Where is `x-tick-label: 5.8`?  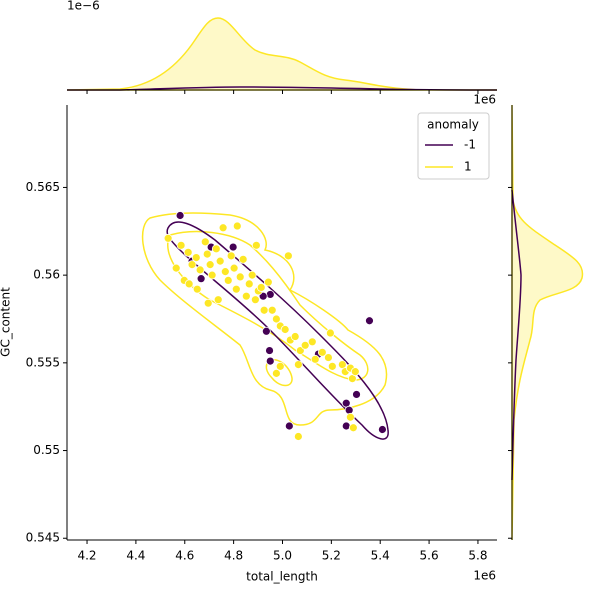 x-tick-label: 5.8 is located at coordinates (477, 556).